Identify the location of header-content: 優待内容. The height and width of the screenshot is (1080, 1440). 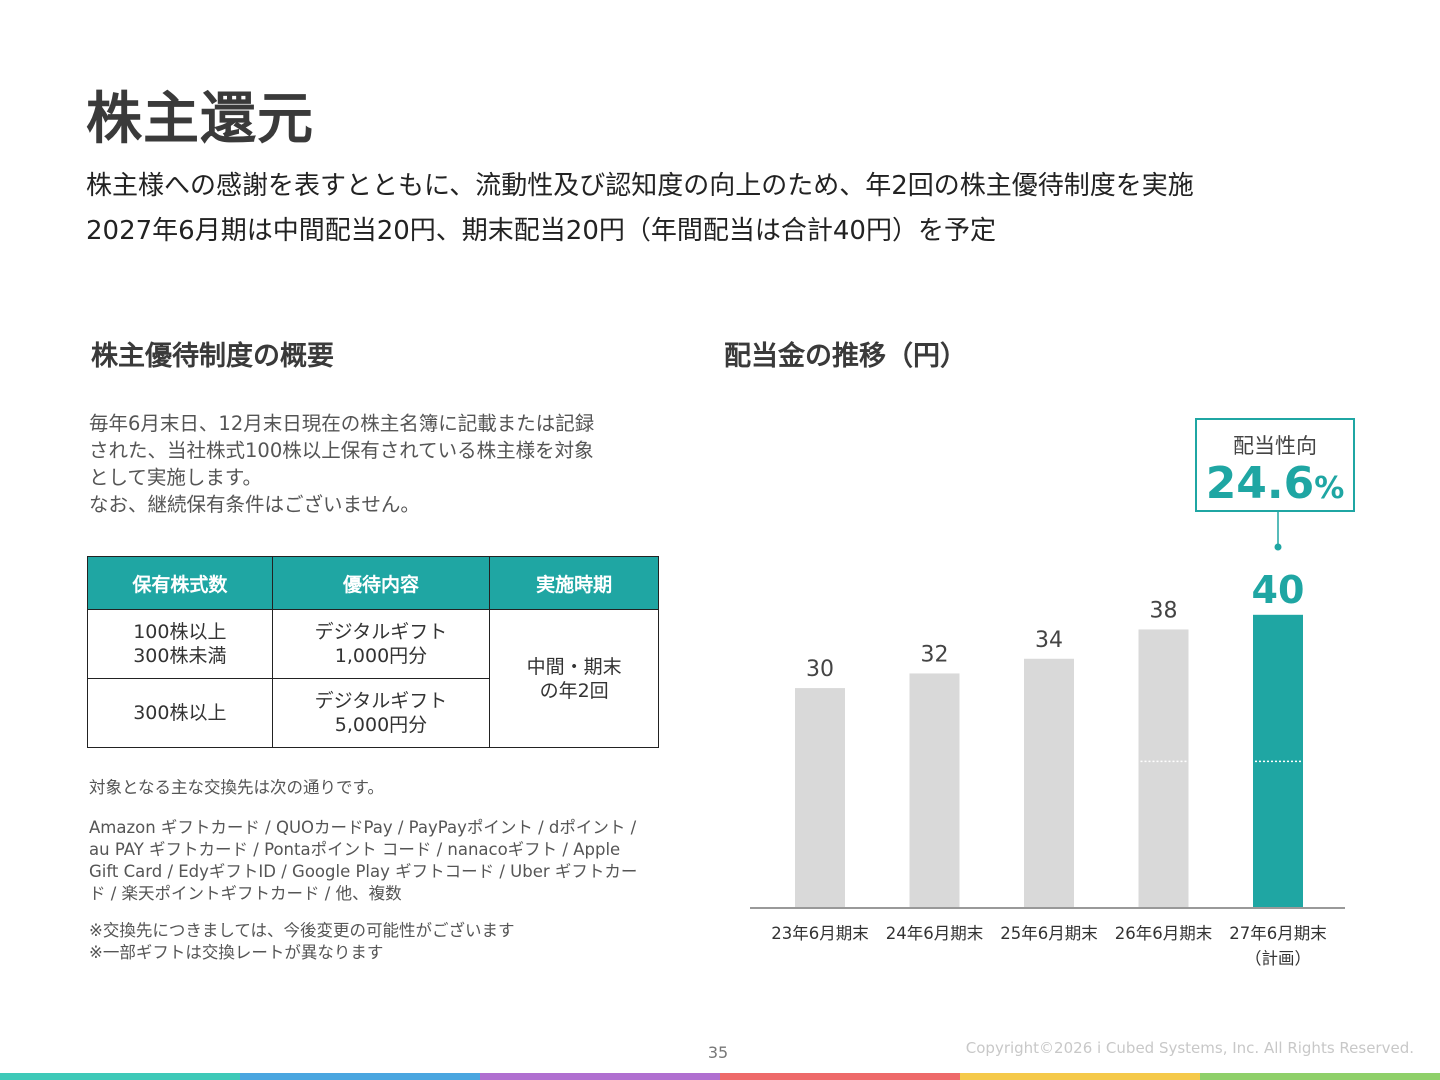
(381, 583).